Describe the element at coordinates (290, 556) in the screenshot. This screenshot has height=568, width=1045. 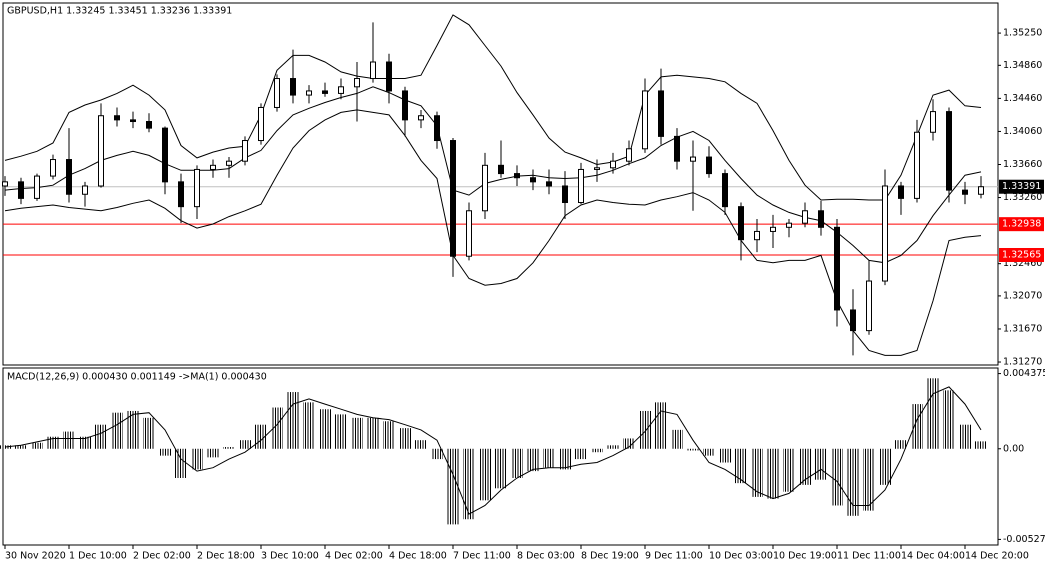
I see `x-tick-label: 3 Dec 10:00` at that location.